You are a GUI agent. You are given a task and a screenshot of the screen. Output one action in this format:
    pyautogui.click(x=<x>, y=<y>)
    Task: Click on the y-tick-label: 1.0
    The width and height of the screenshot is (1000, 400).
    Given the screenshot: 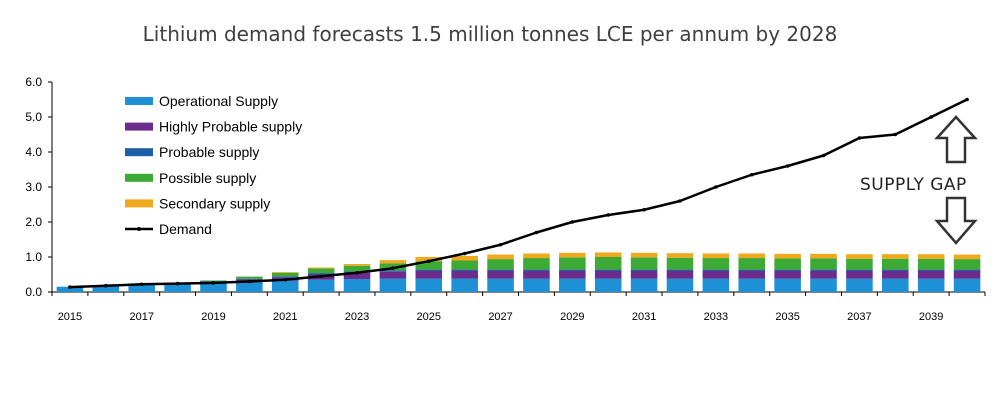 What is the action you would take?
    pyautogui.click(x=33, y=257)
    